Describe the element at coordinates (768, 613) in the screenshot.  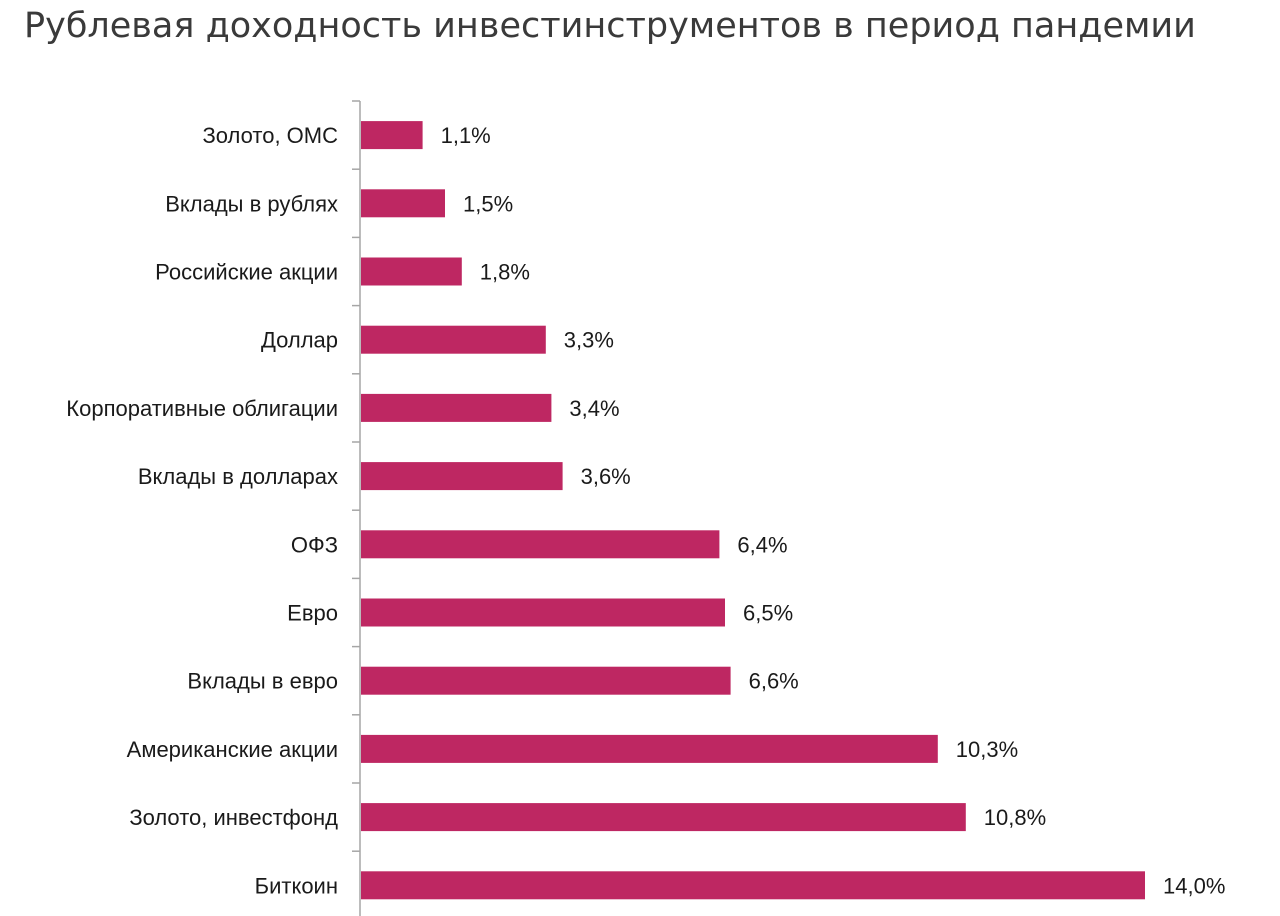
I see `value-label: 6,5%` at that location.